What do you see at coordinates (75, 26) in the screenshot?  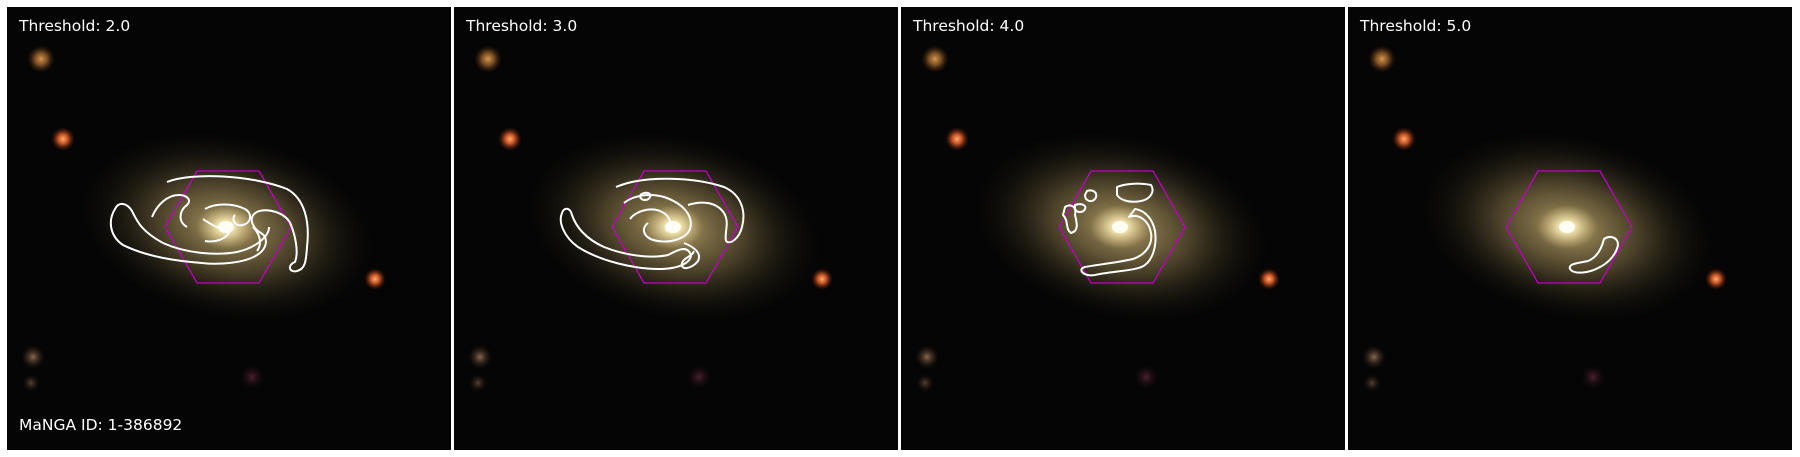 I see `threshold-label: Threshold: 2.0` at bounding box center [75, 26].